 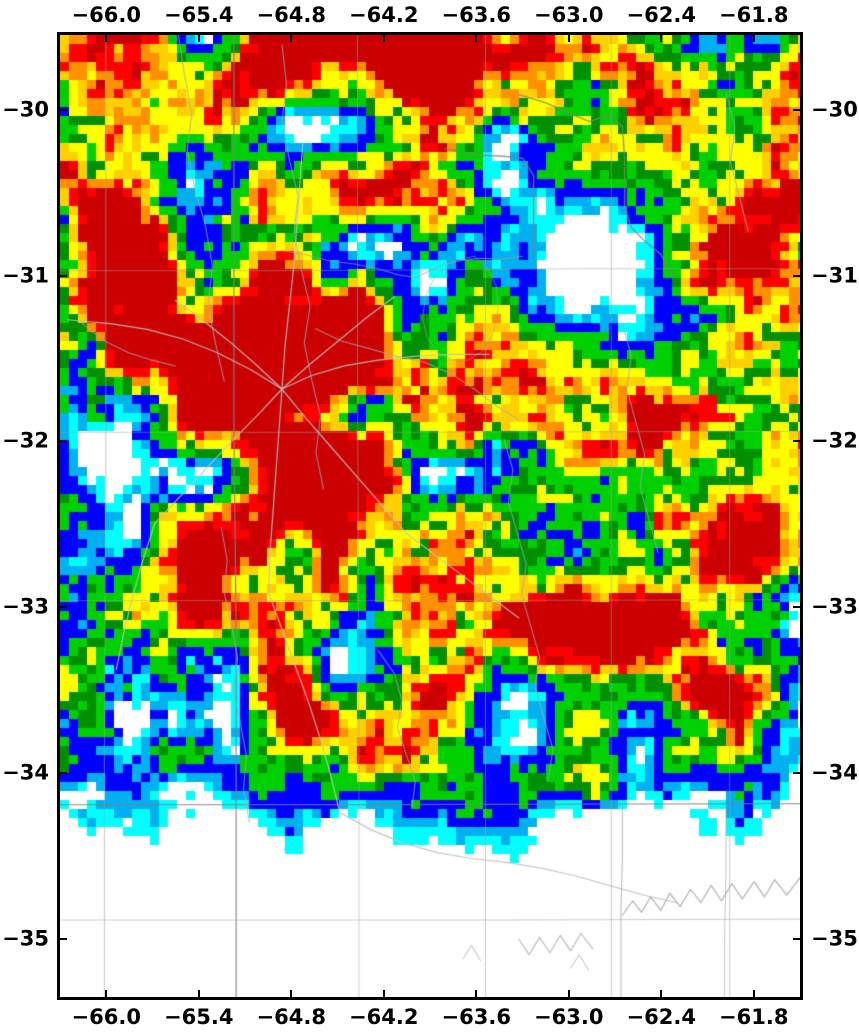 I want to click on y-tick-label-right: −35, so click(x=834, y=938).